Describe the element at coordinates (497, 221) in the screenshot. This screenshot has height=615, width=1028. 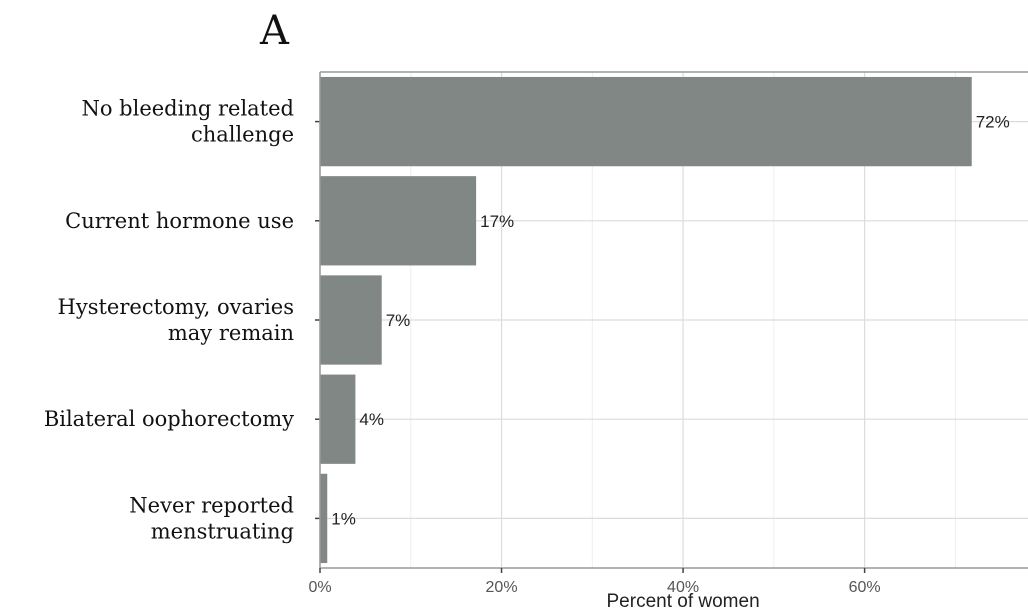
I see `data-label: 17%` at that location.